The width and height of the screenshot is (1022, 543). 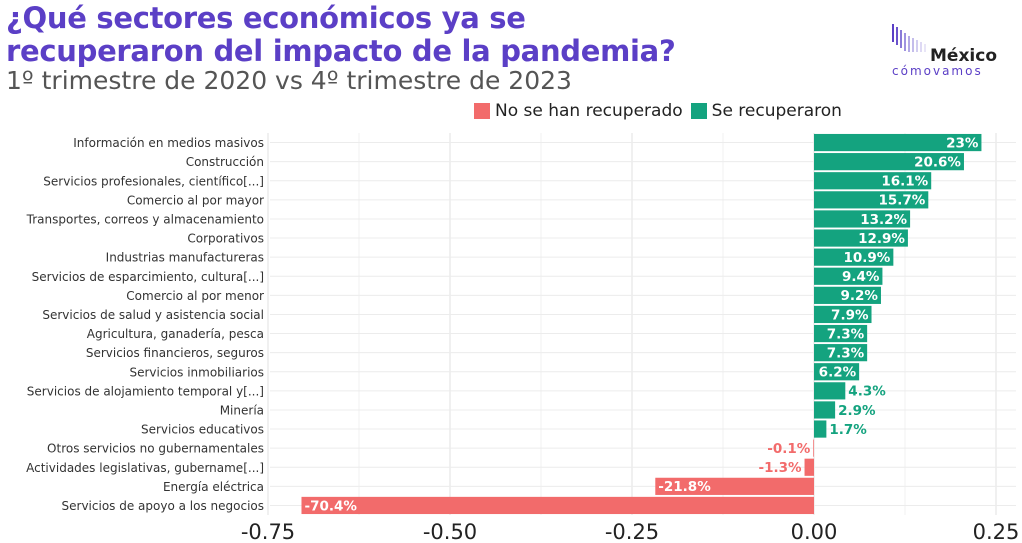 What do you see at coordinates (698, 111) in the screenshot?
I see `legend-swatch-recovered` at bounding box center [698, 111].